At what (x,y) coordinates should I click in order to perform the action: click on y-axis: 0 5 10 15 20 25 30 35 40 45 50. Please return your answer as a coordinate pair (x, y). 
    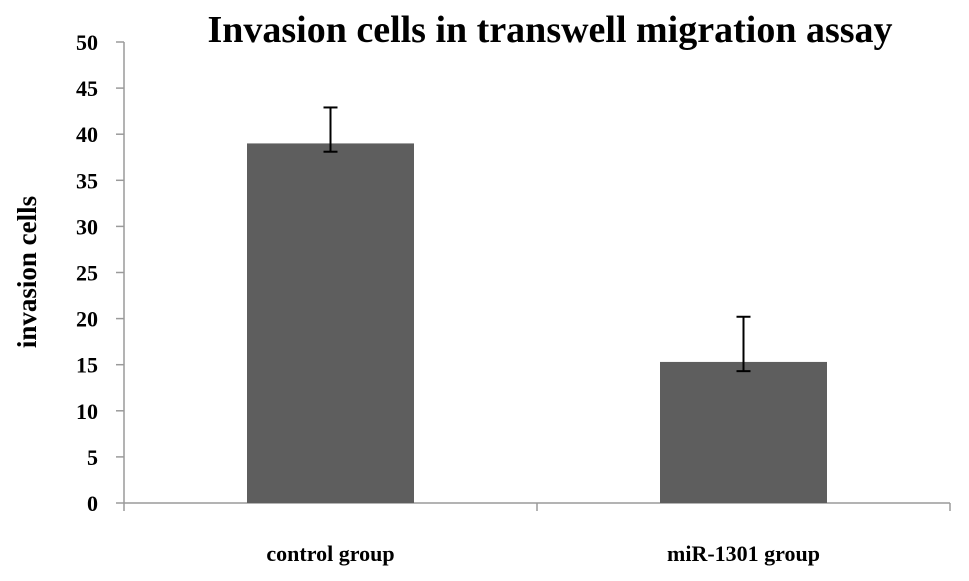
    Looking at the image, I should click on (100, 273).